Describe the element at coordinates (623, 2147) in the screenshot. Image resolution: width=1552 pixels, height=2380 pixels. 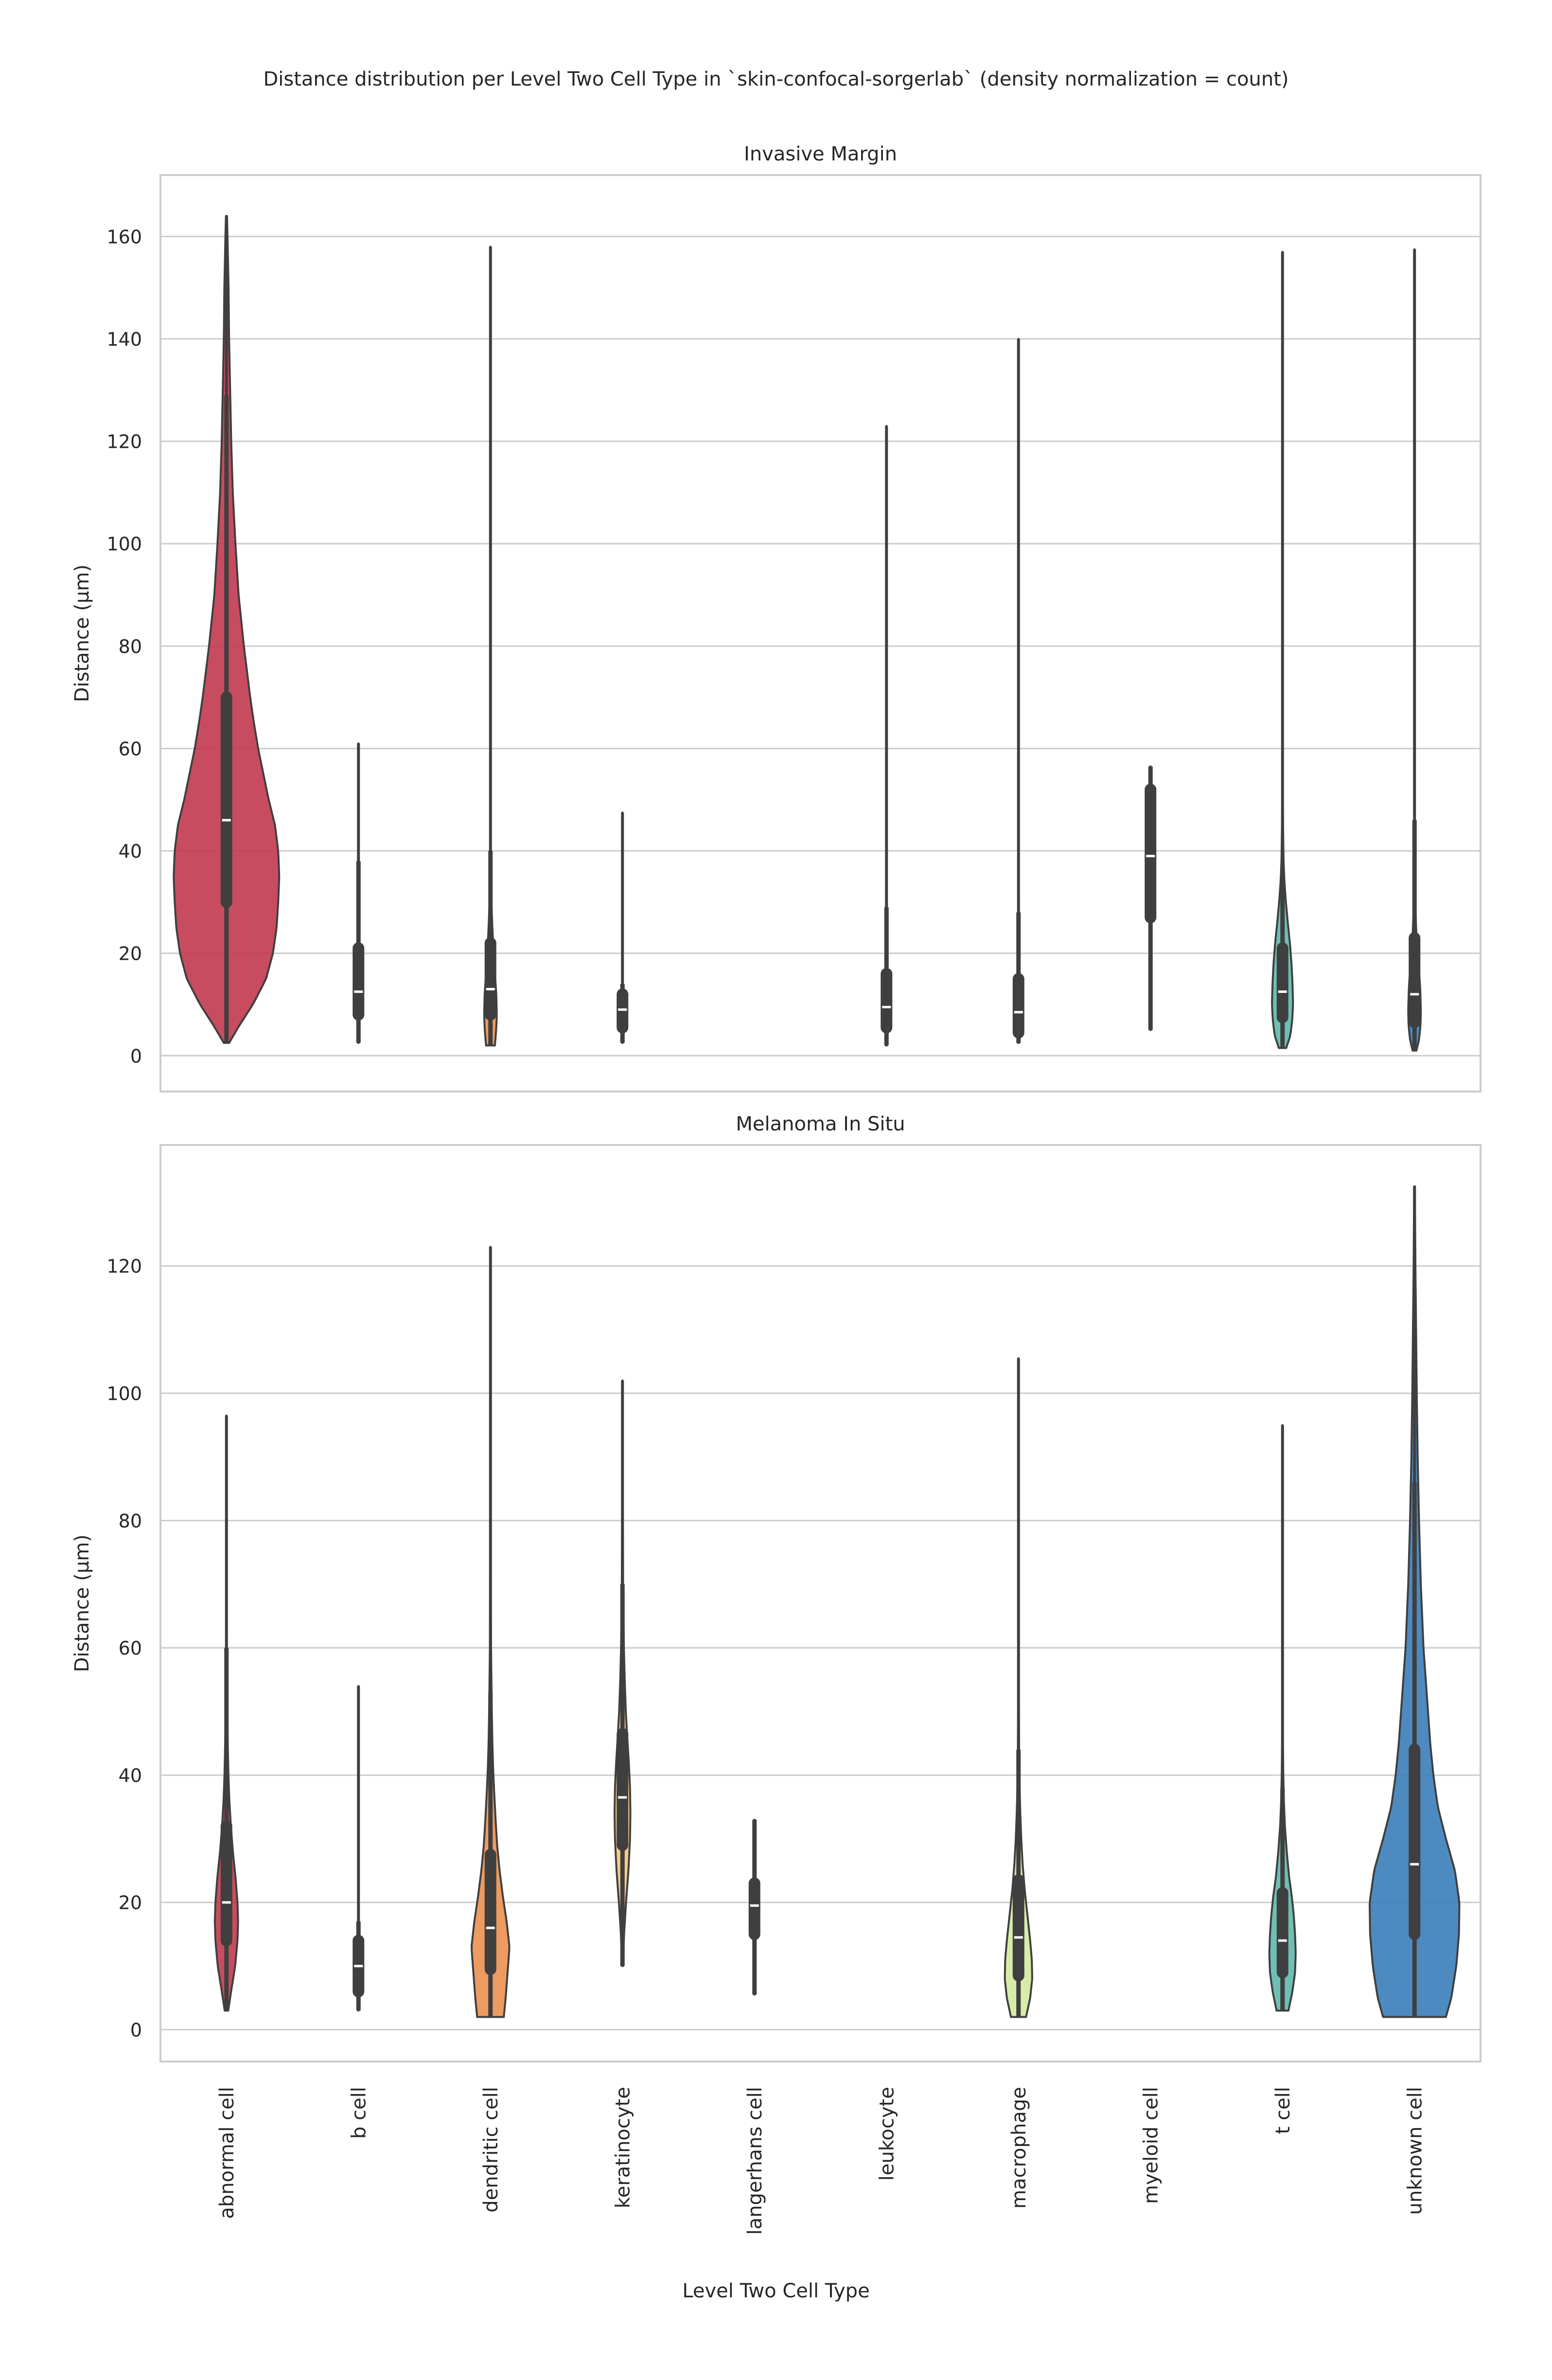
I see `x-tick-label: keratinocyte` at that location.